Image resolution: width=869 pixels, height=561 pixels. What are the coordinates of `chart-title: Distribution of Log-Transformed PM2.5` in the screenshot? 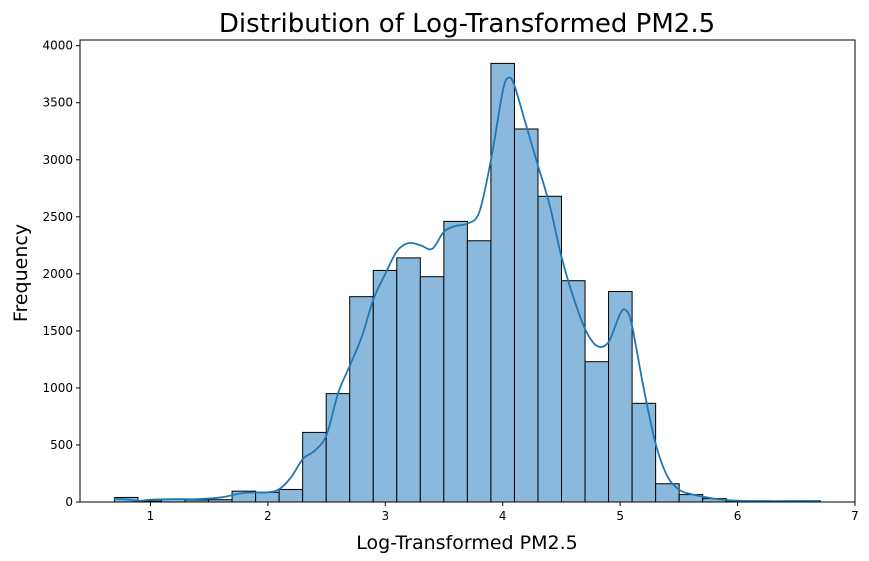 It's located at (467, 24).